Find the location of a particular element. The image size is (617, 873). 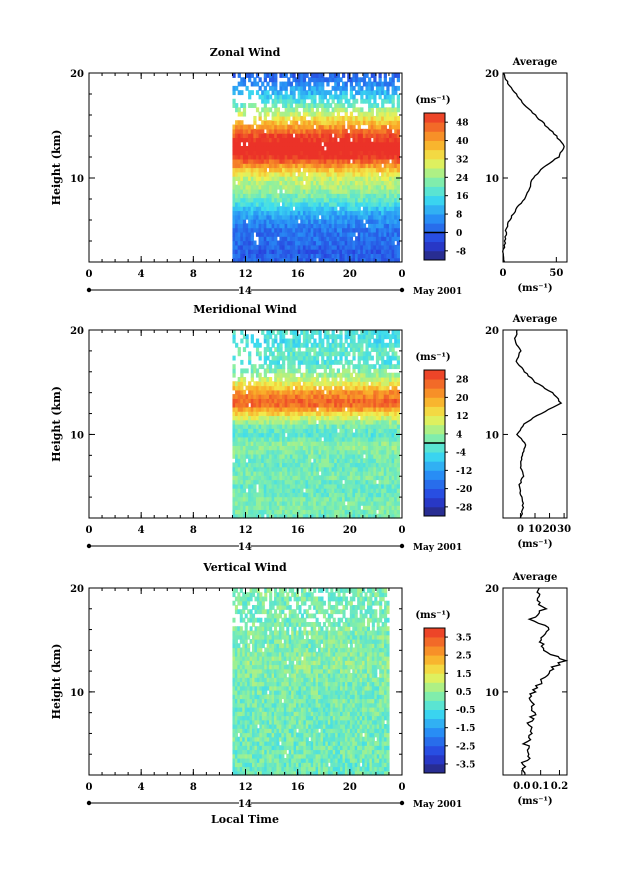

colorbar-unit: (ms⁻¹) is located at coordinates (432, 100).